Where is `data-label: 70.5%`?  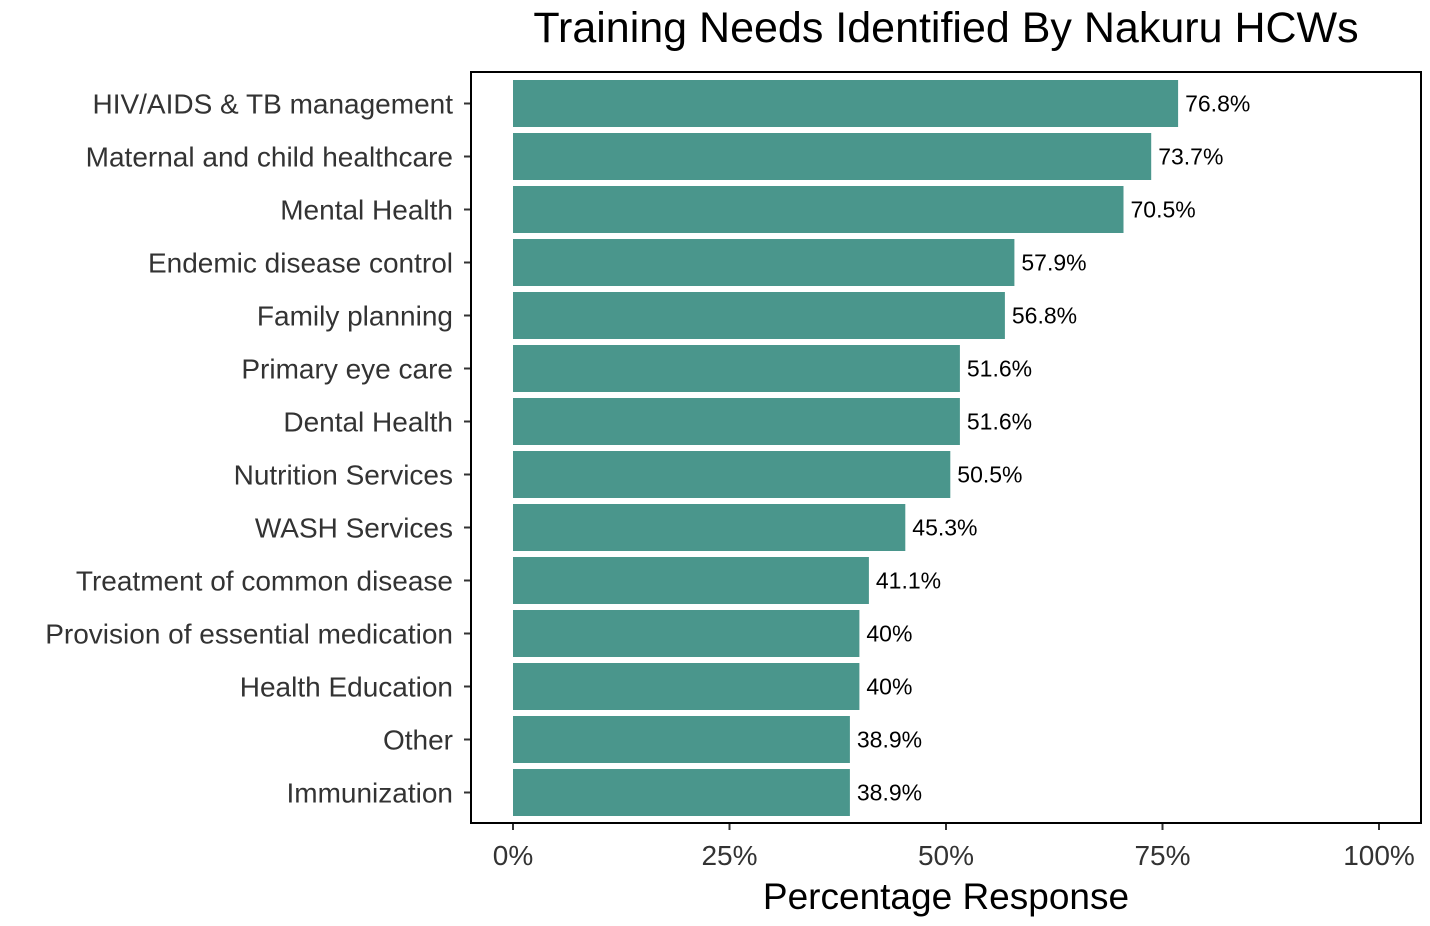
data-label: 70.5% is located at coordinates (1163, 210).